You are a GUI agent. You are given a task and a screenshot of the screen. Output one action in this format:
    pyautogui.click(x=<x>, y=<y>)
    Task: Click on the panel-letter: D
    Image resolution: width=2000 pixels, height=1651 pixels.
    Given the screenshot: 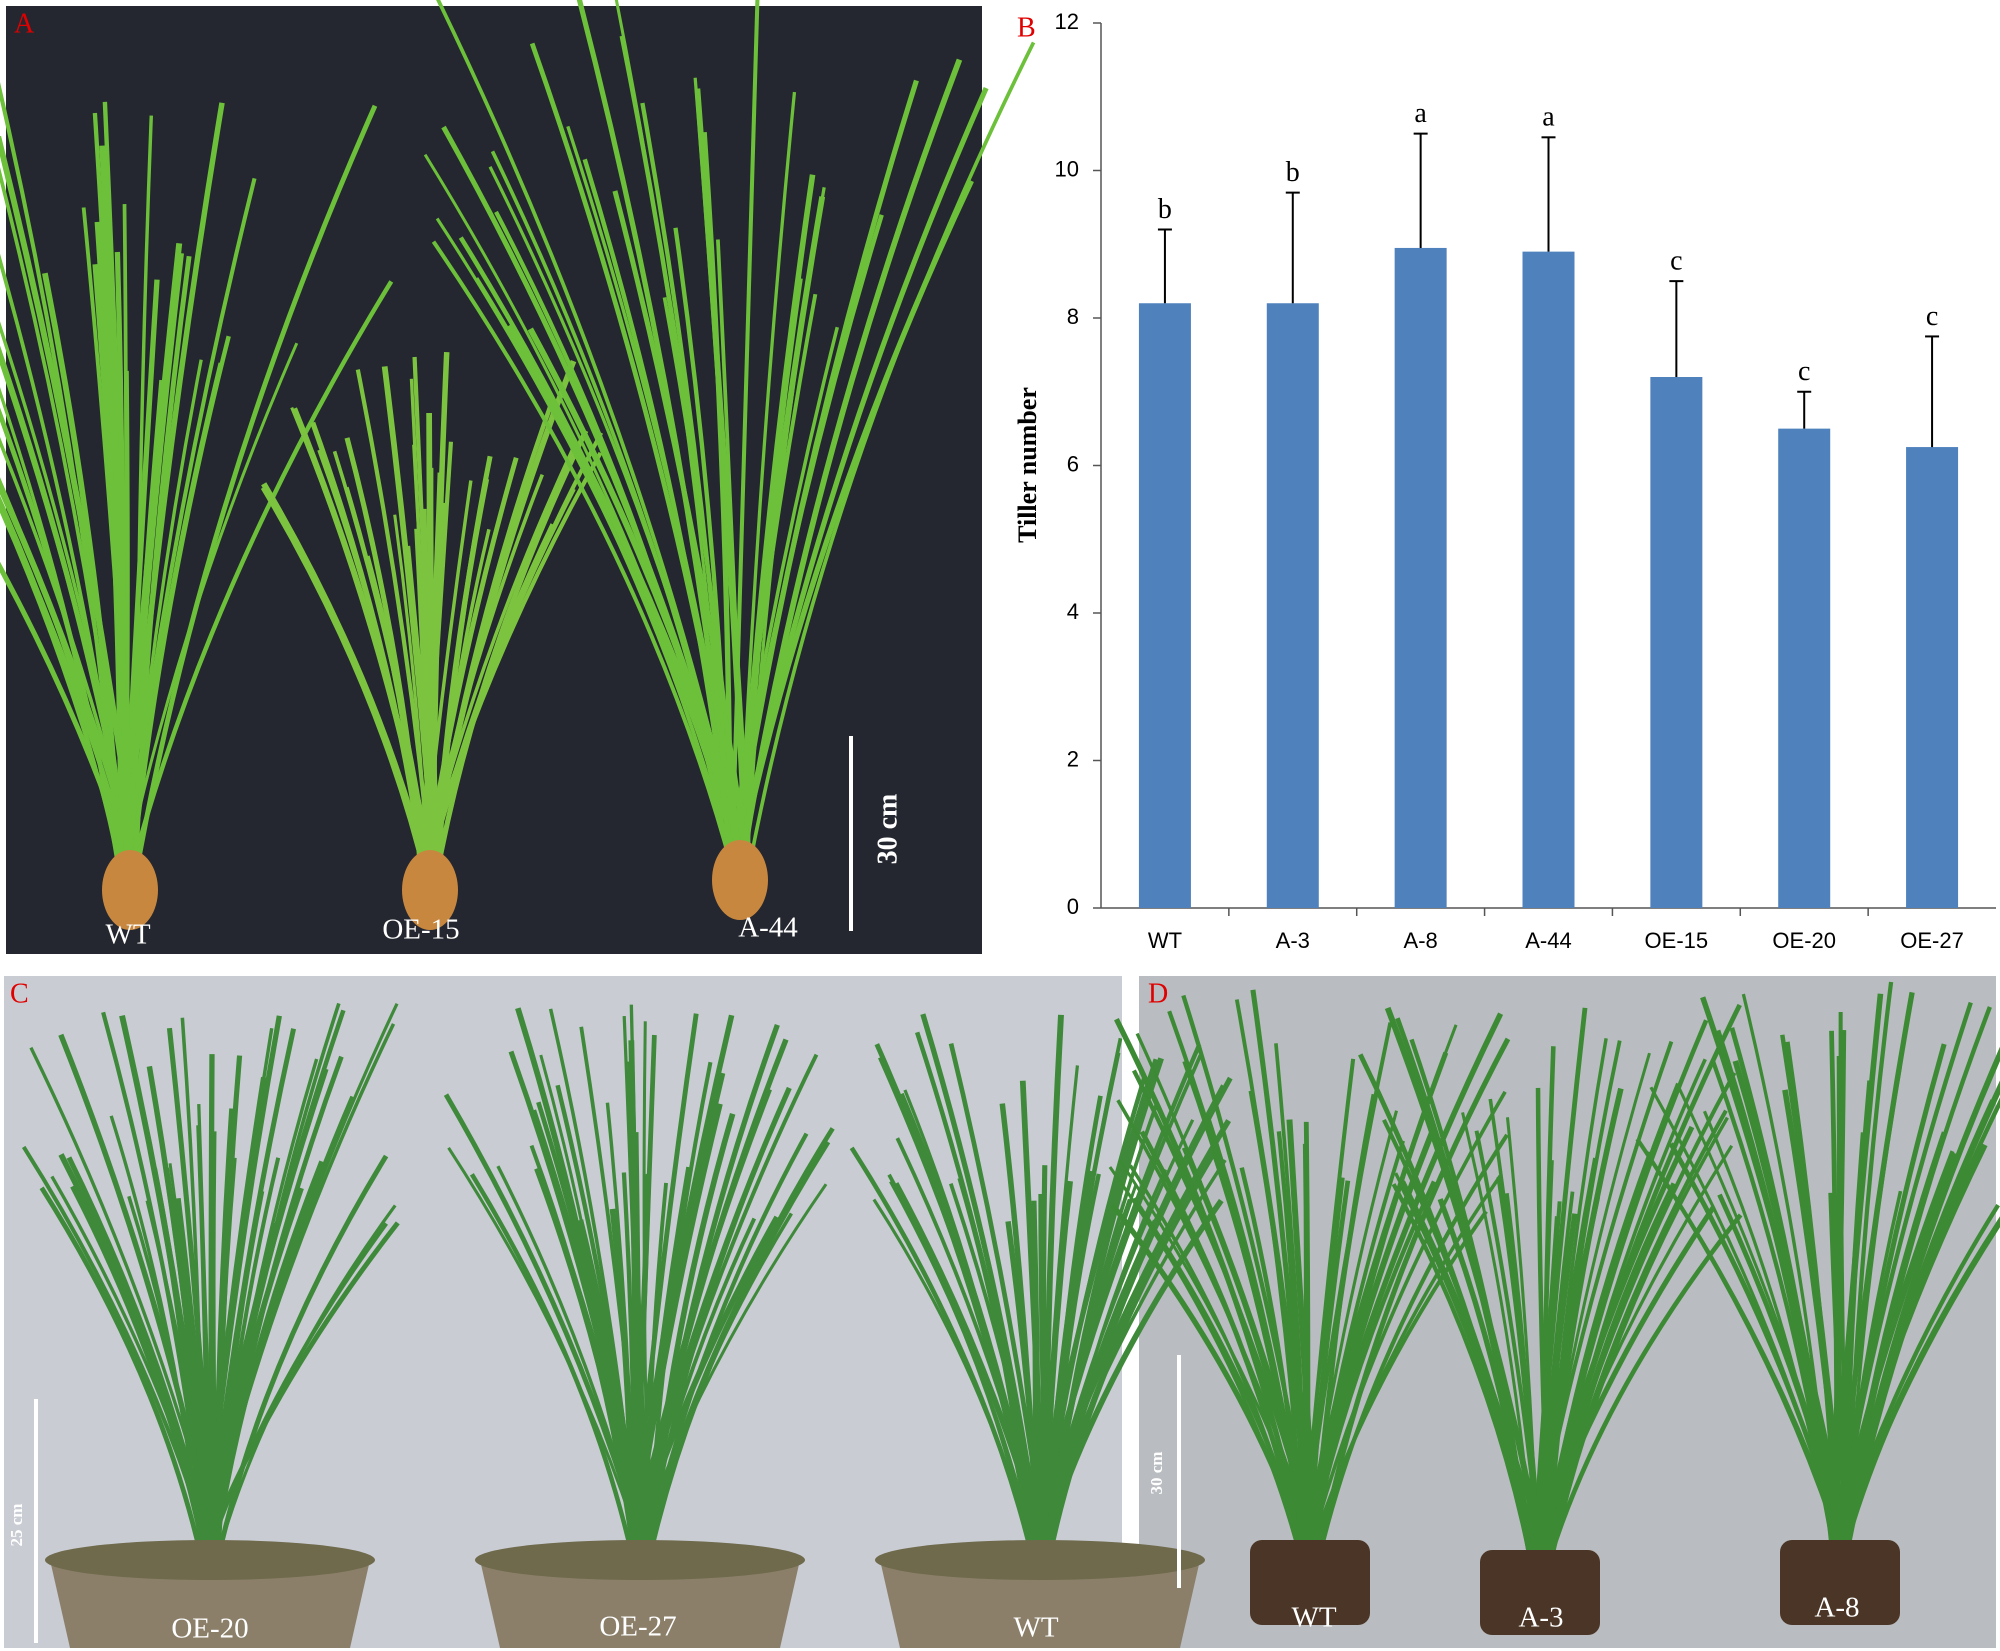 What is the action you would take?
    pyautogui.click(x=1158, y=993)
    